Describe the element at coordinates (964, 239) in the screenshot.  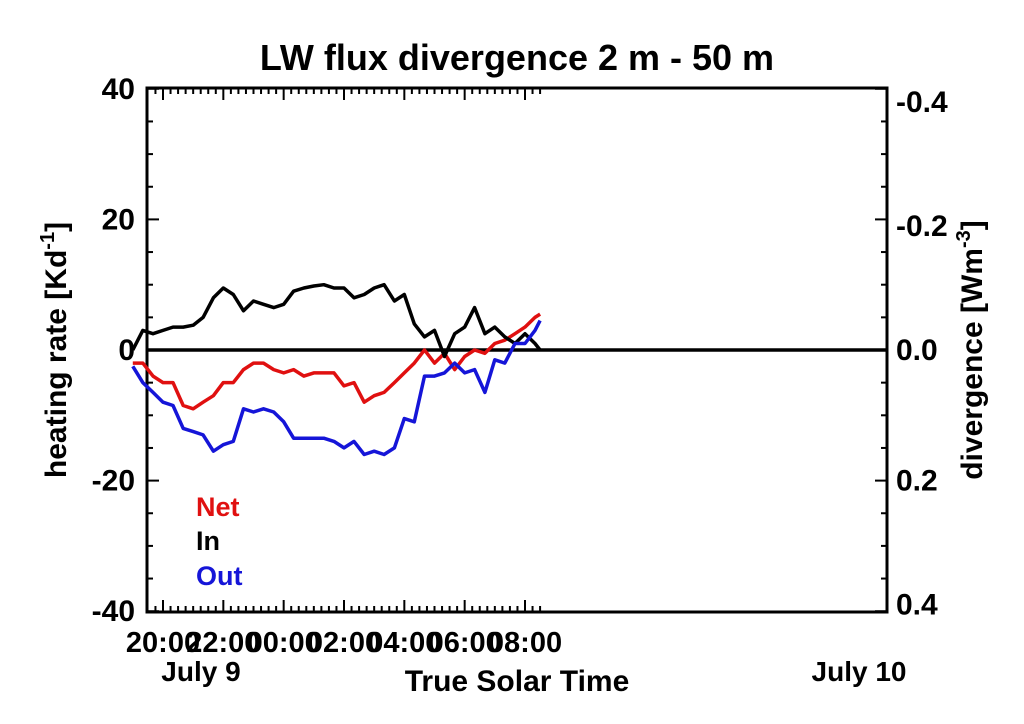
I see `y-axis-label-right-sup: -3` at that location.